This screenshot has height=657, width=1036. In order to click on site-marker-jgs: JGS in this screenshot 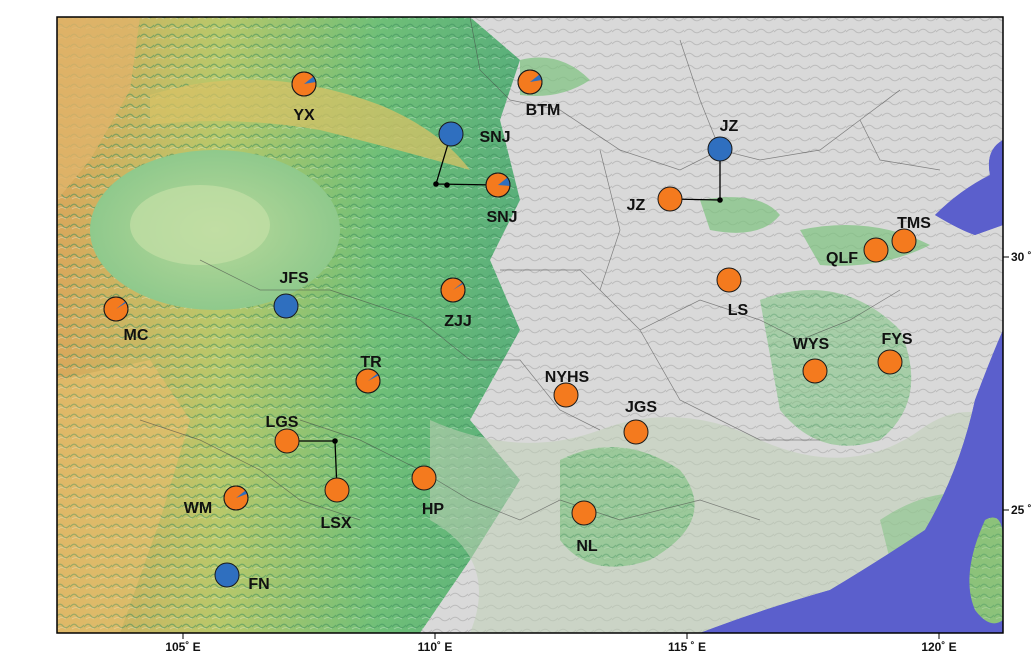, I will do `click(640, 422)`.